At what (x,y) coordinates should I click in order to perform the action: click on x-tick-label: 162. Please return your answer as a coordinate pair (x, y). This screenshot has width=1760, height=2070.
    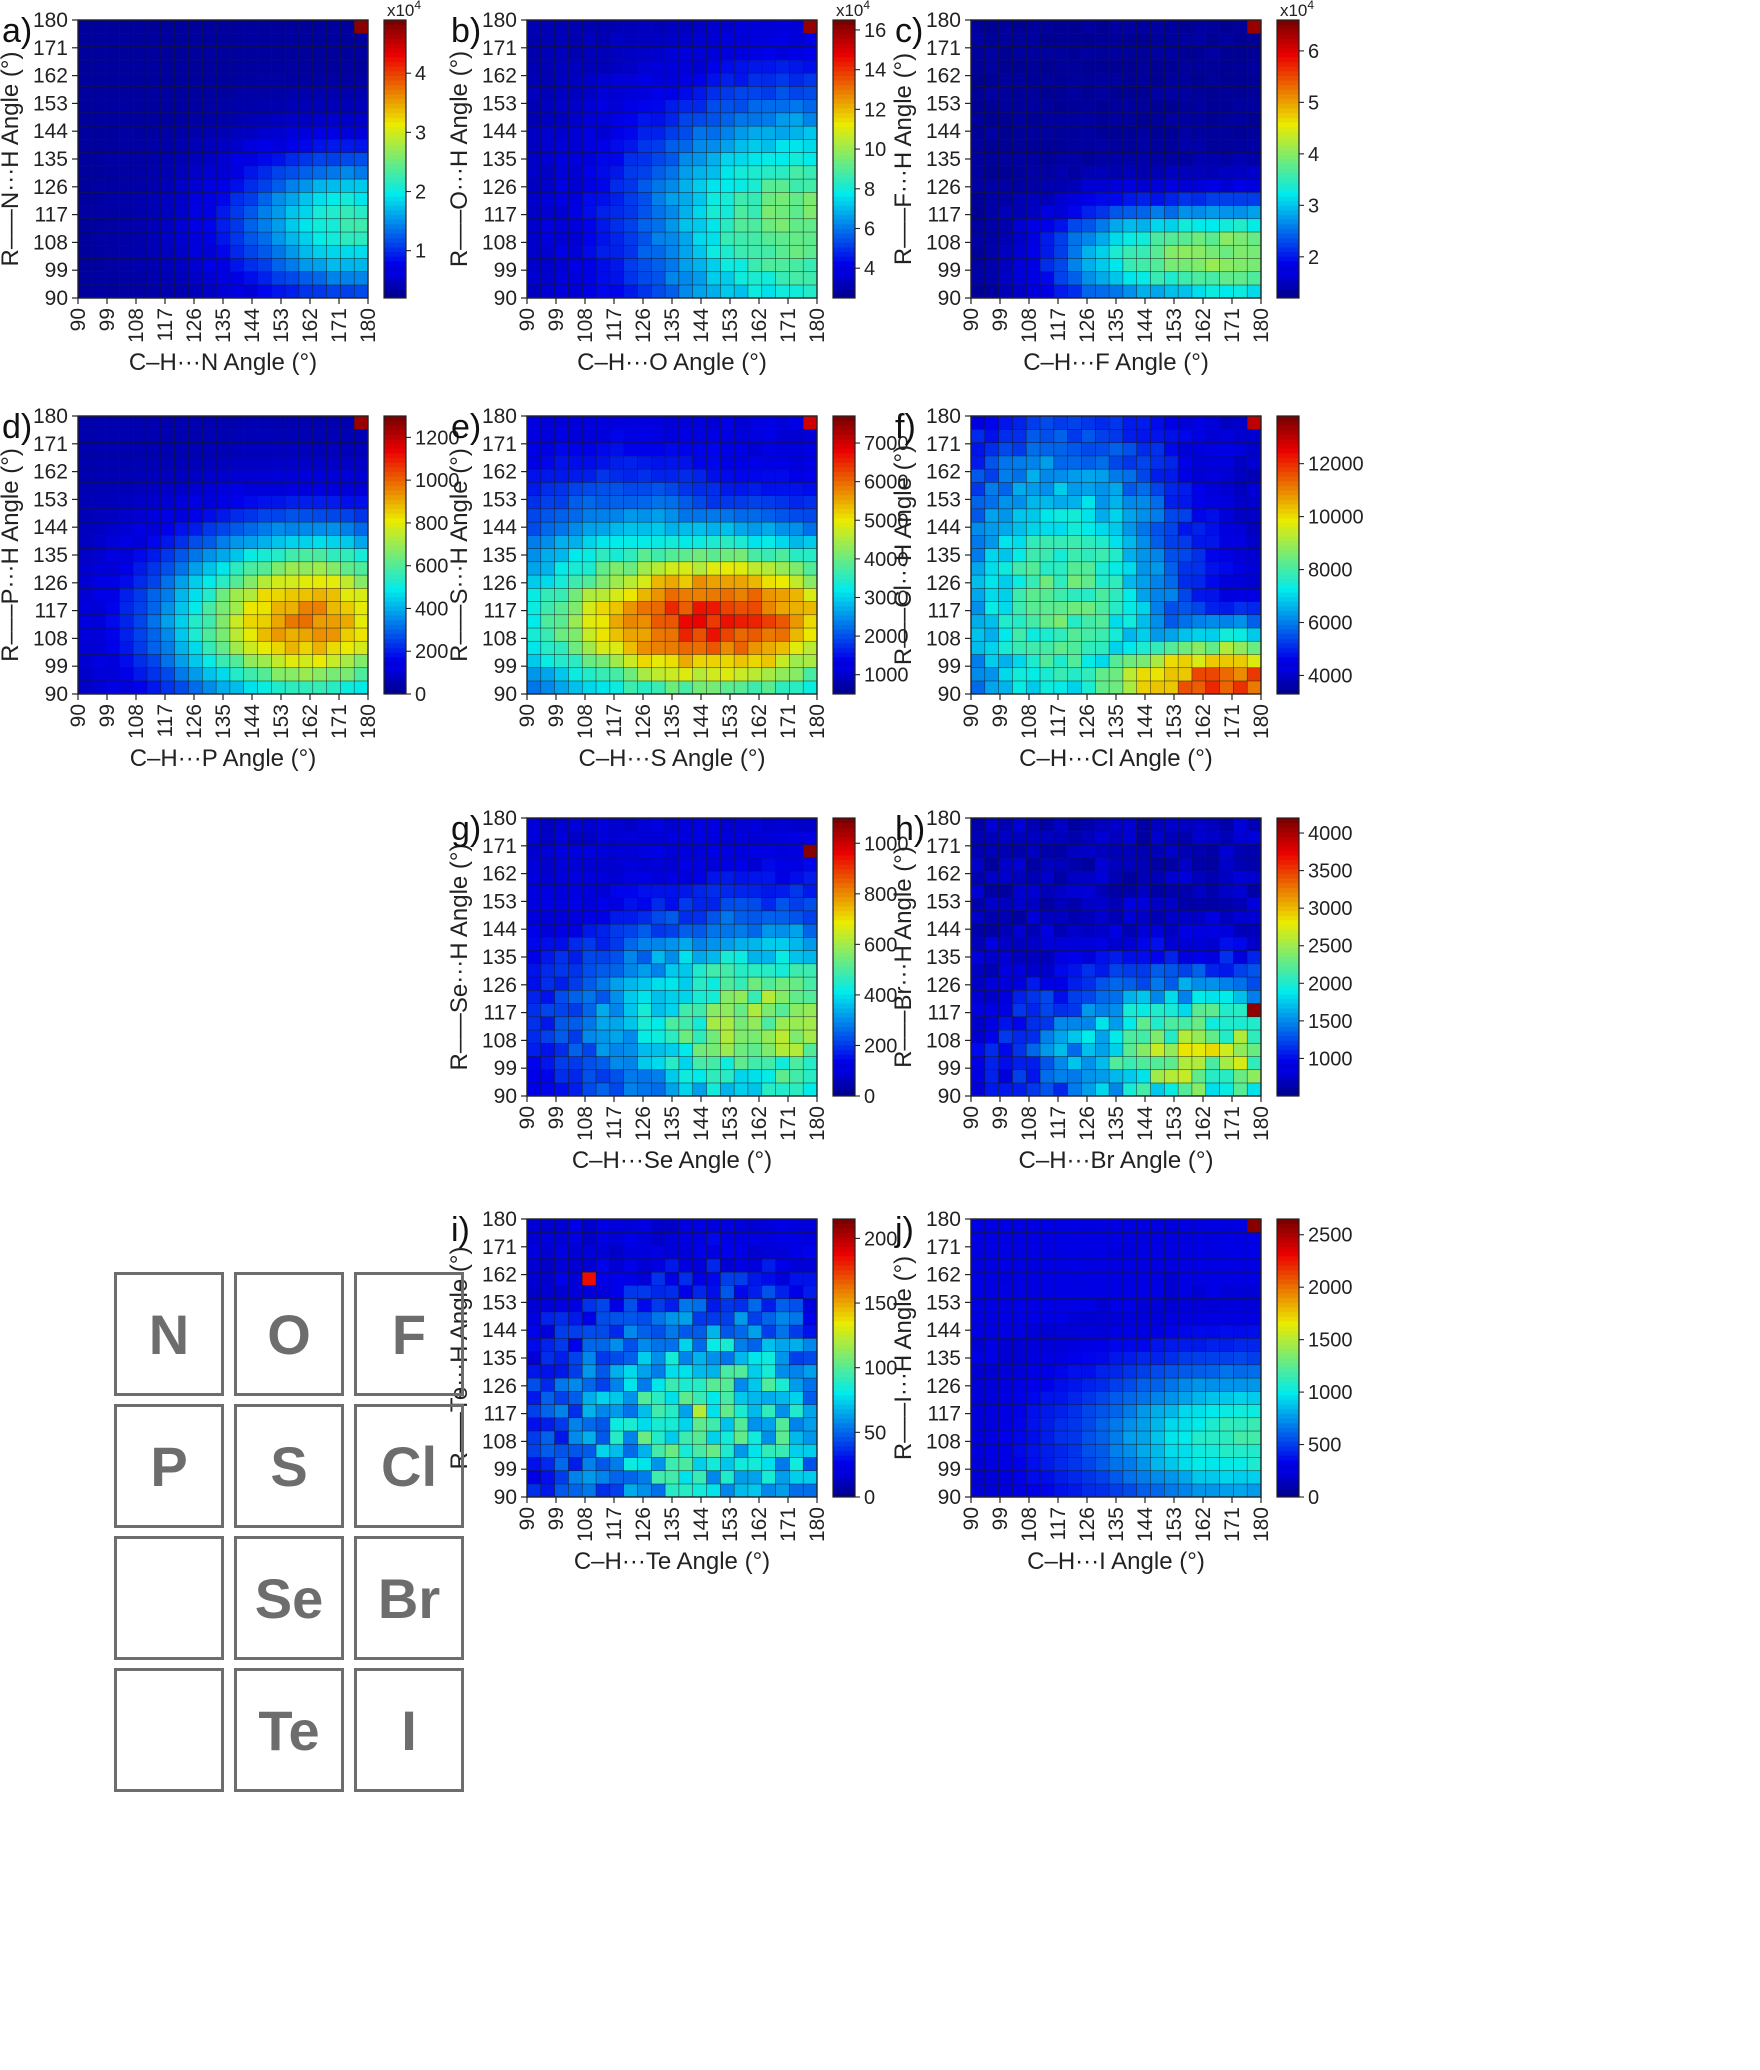
    Looking at the image, I should click on (759, 1123).